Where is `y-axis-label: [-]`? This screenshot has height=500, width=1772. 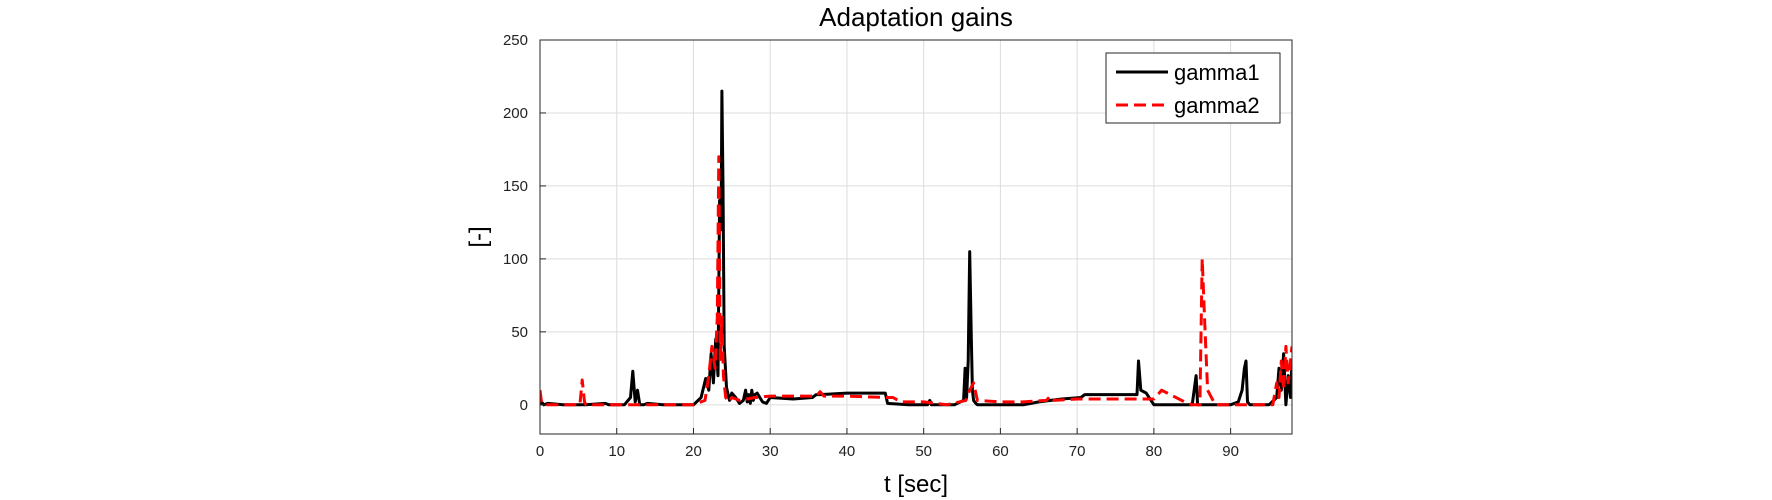 y-axis-label: [-] is located at coordinates (478, 236).